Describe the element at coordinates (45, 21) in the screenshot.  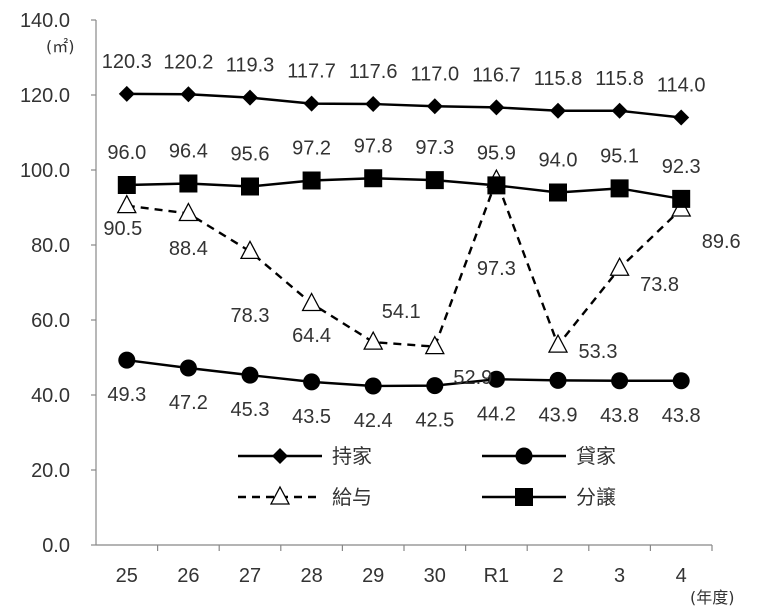
I see `y-tick-label: 140.0` at that location.